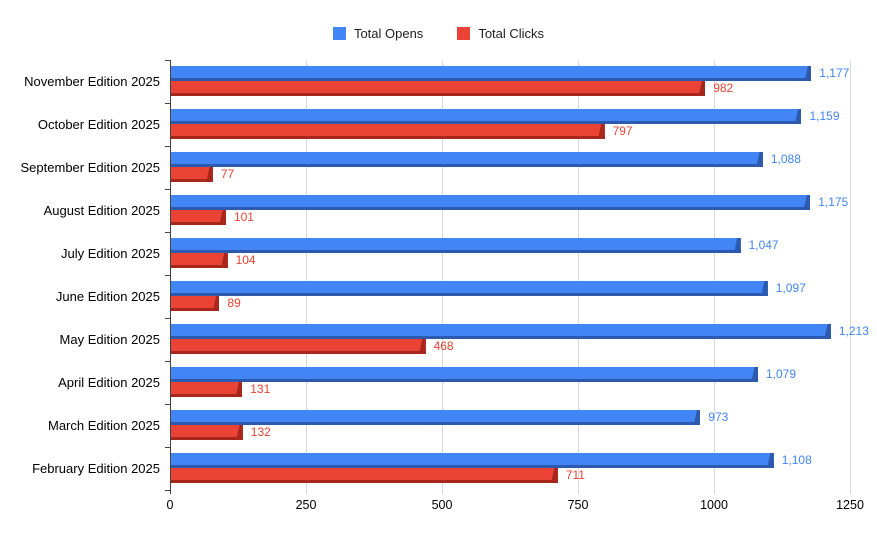 The width and height of the screenshot is (877, 539). What do you see at coordinates (107, 296) in the screenshot?
I see `category-label: June Edition 2025` at bounding box center [107, 296].